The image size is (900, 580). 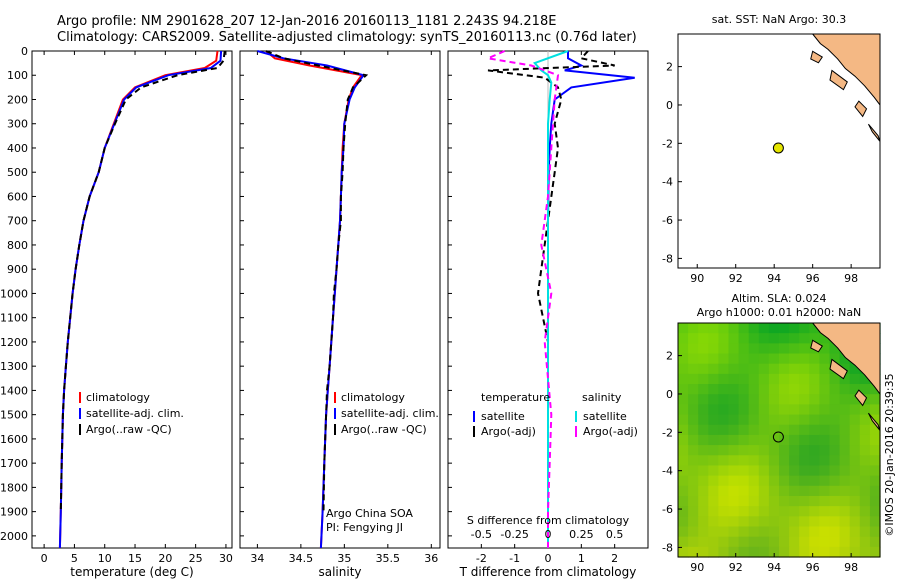 I want to click on difference-s-axis-label: S difference from climatology, so click(x=548, y=520).